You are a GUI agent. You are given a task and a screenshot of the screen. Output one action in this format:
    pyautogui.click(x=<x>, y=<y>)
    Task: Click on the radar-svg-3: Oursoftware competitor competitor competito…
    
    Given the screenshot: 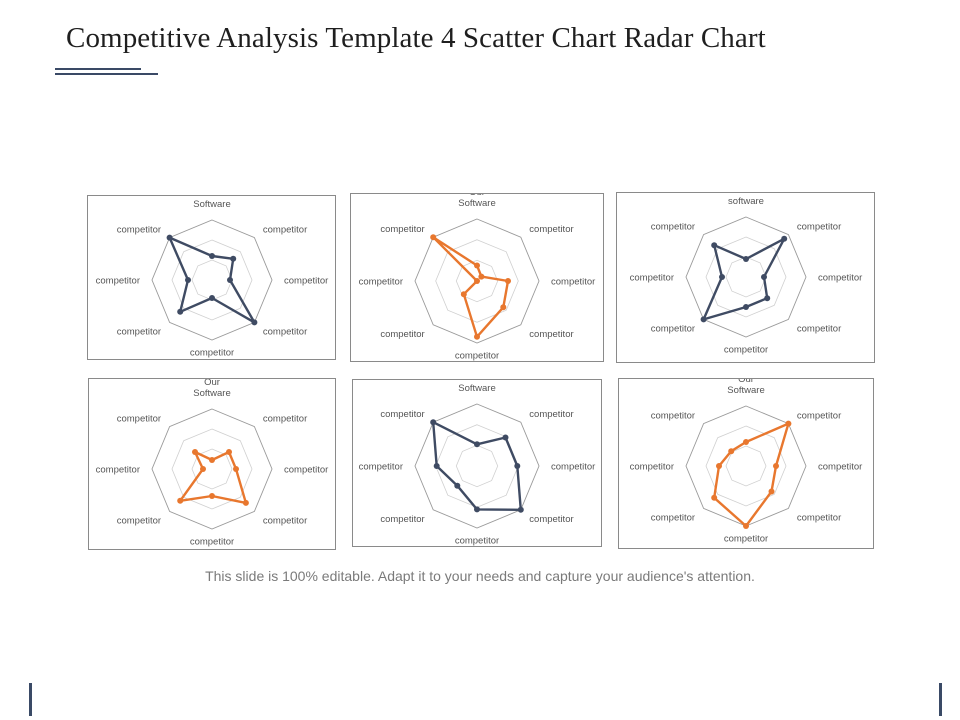 What is the action you would take?
    pyautogui.click(x=746, y=274)
    